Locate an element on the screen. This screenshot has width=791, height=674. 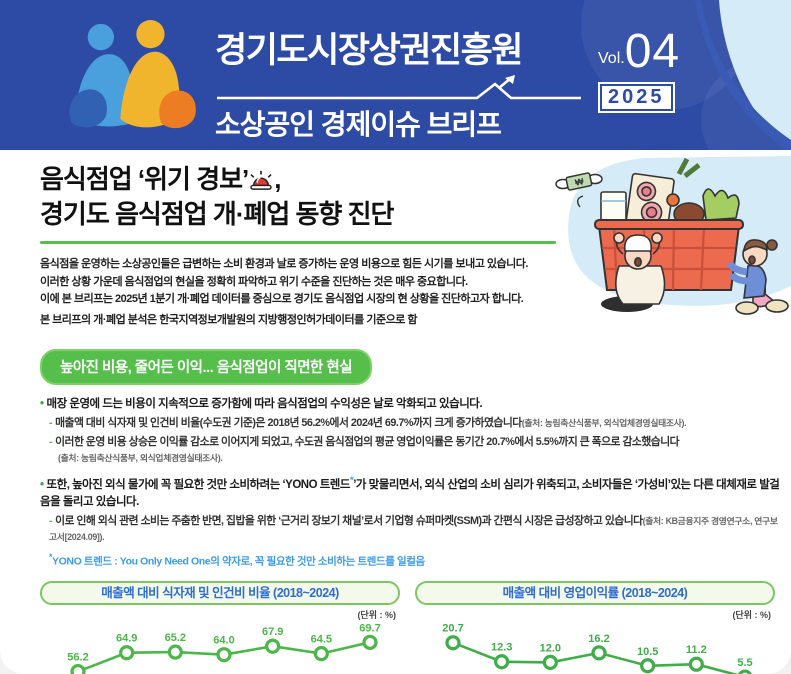
svg-text: 5.5 is located at coordinates (744, 663).